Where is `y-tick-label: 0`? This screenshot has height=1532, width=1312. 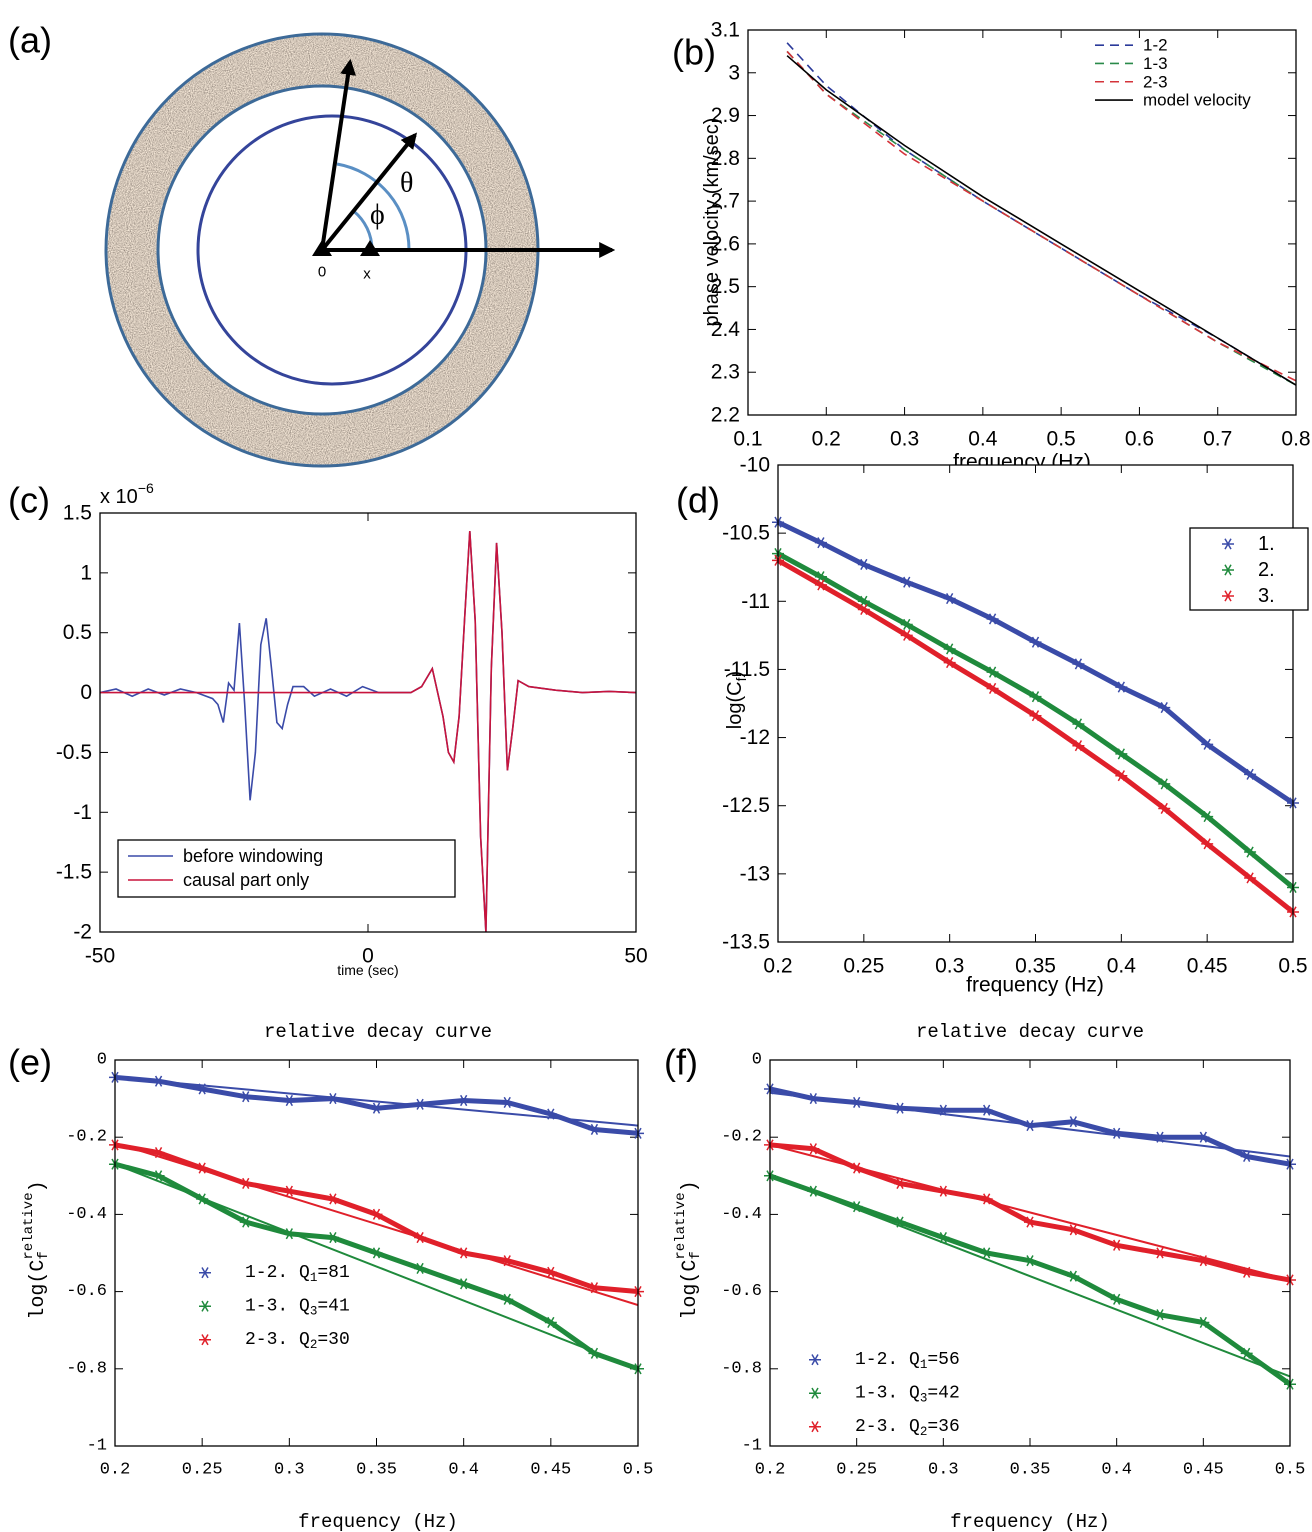
y-tick-label: 0 is located at coordinates (86, 692).